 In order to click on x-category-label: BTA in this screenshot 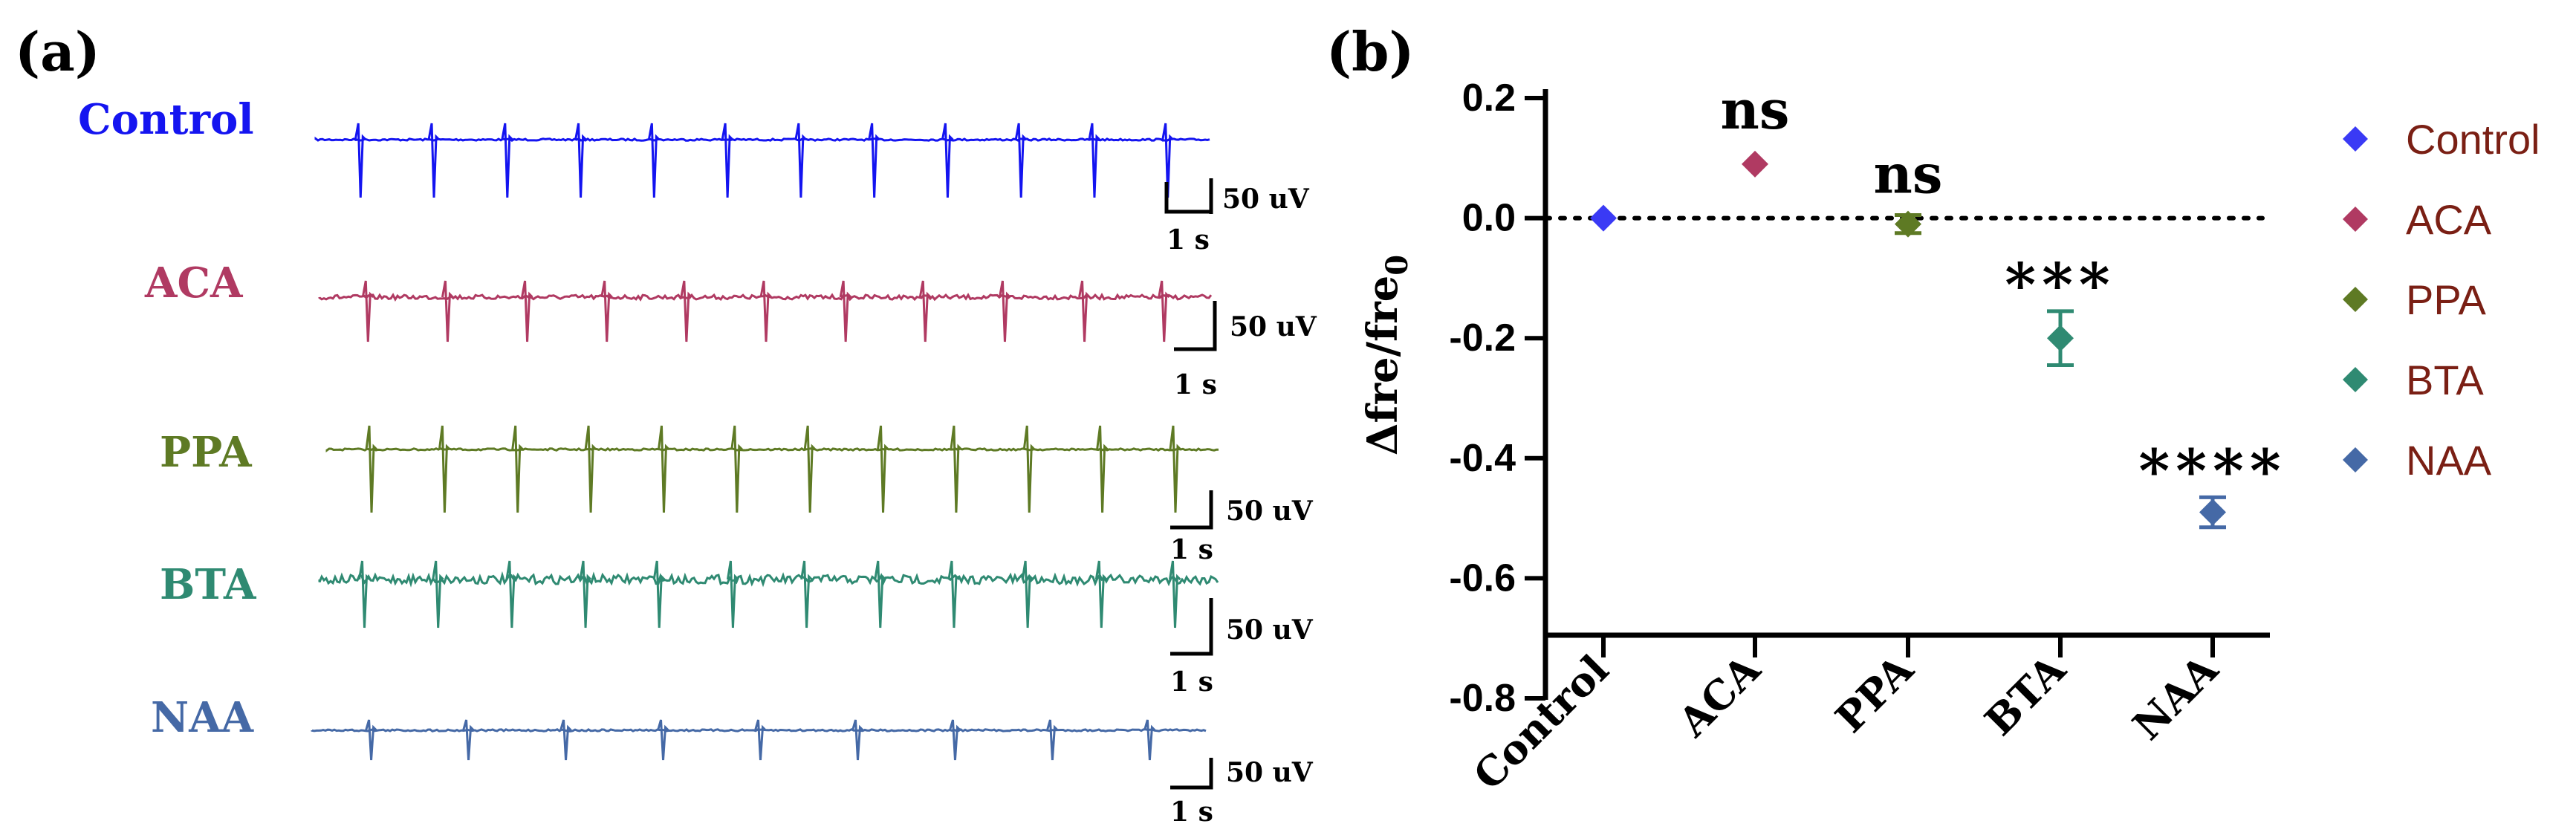, I will do `click(2025, 694)`.